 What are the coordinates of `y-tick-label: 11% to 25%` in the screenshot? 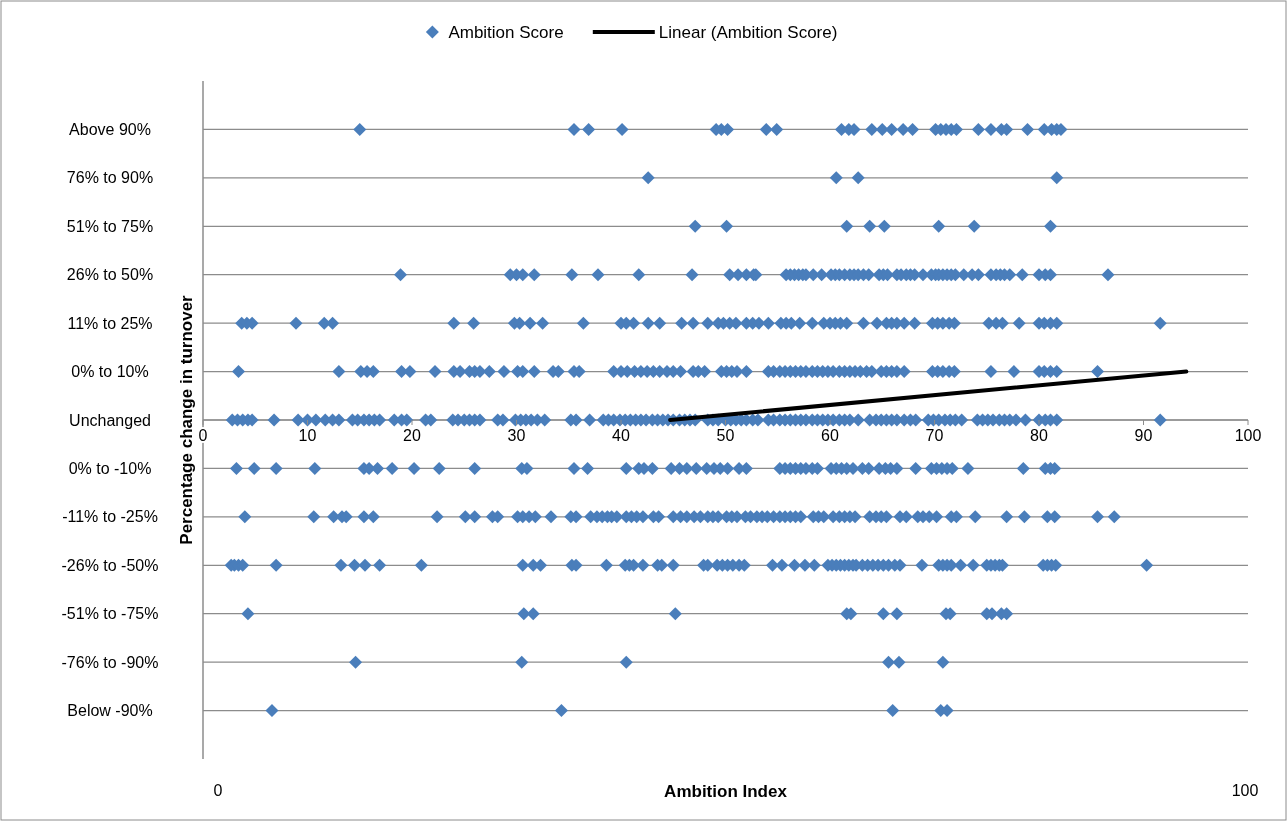 It's located at (110, 323).